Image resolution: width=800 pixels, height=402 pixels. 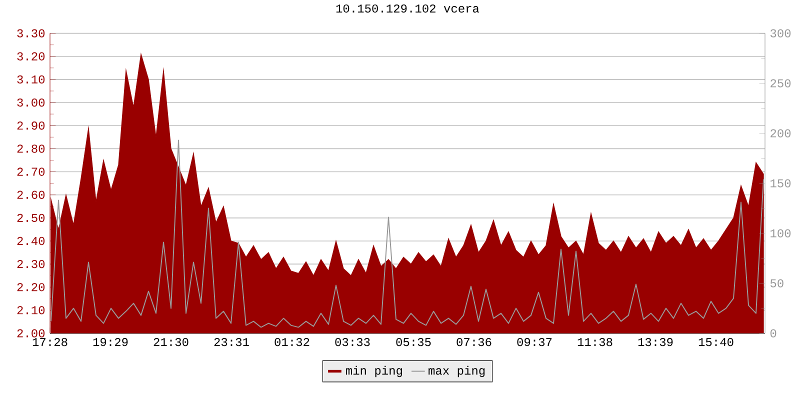 What do you see at coordinates (231, 342) in the screenshot?
I see `x-tick-label: 23:31` at bounding box center [231, 342].